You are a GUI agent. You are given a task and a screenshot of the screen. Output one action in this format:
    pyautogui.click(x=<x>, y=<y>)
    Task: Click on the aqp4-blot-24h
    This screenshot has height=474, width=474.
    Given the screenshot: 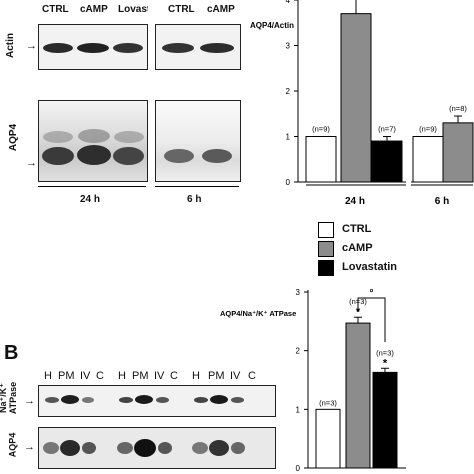 What is the action you would take?
    pyautogui.click(x=93, y=141)
    